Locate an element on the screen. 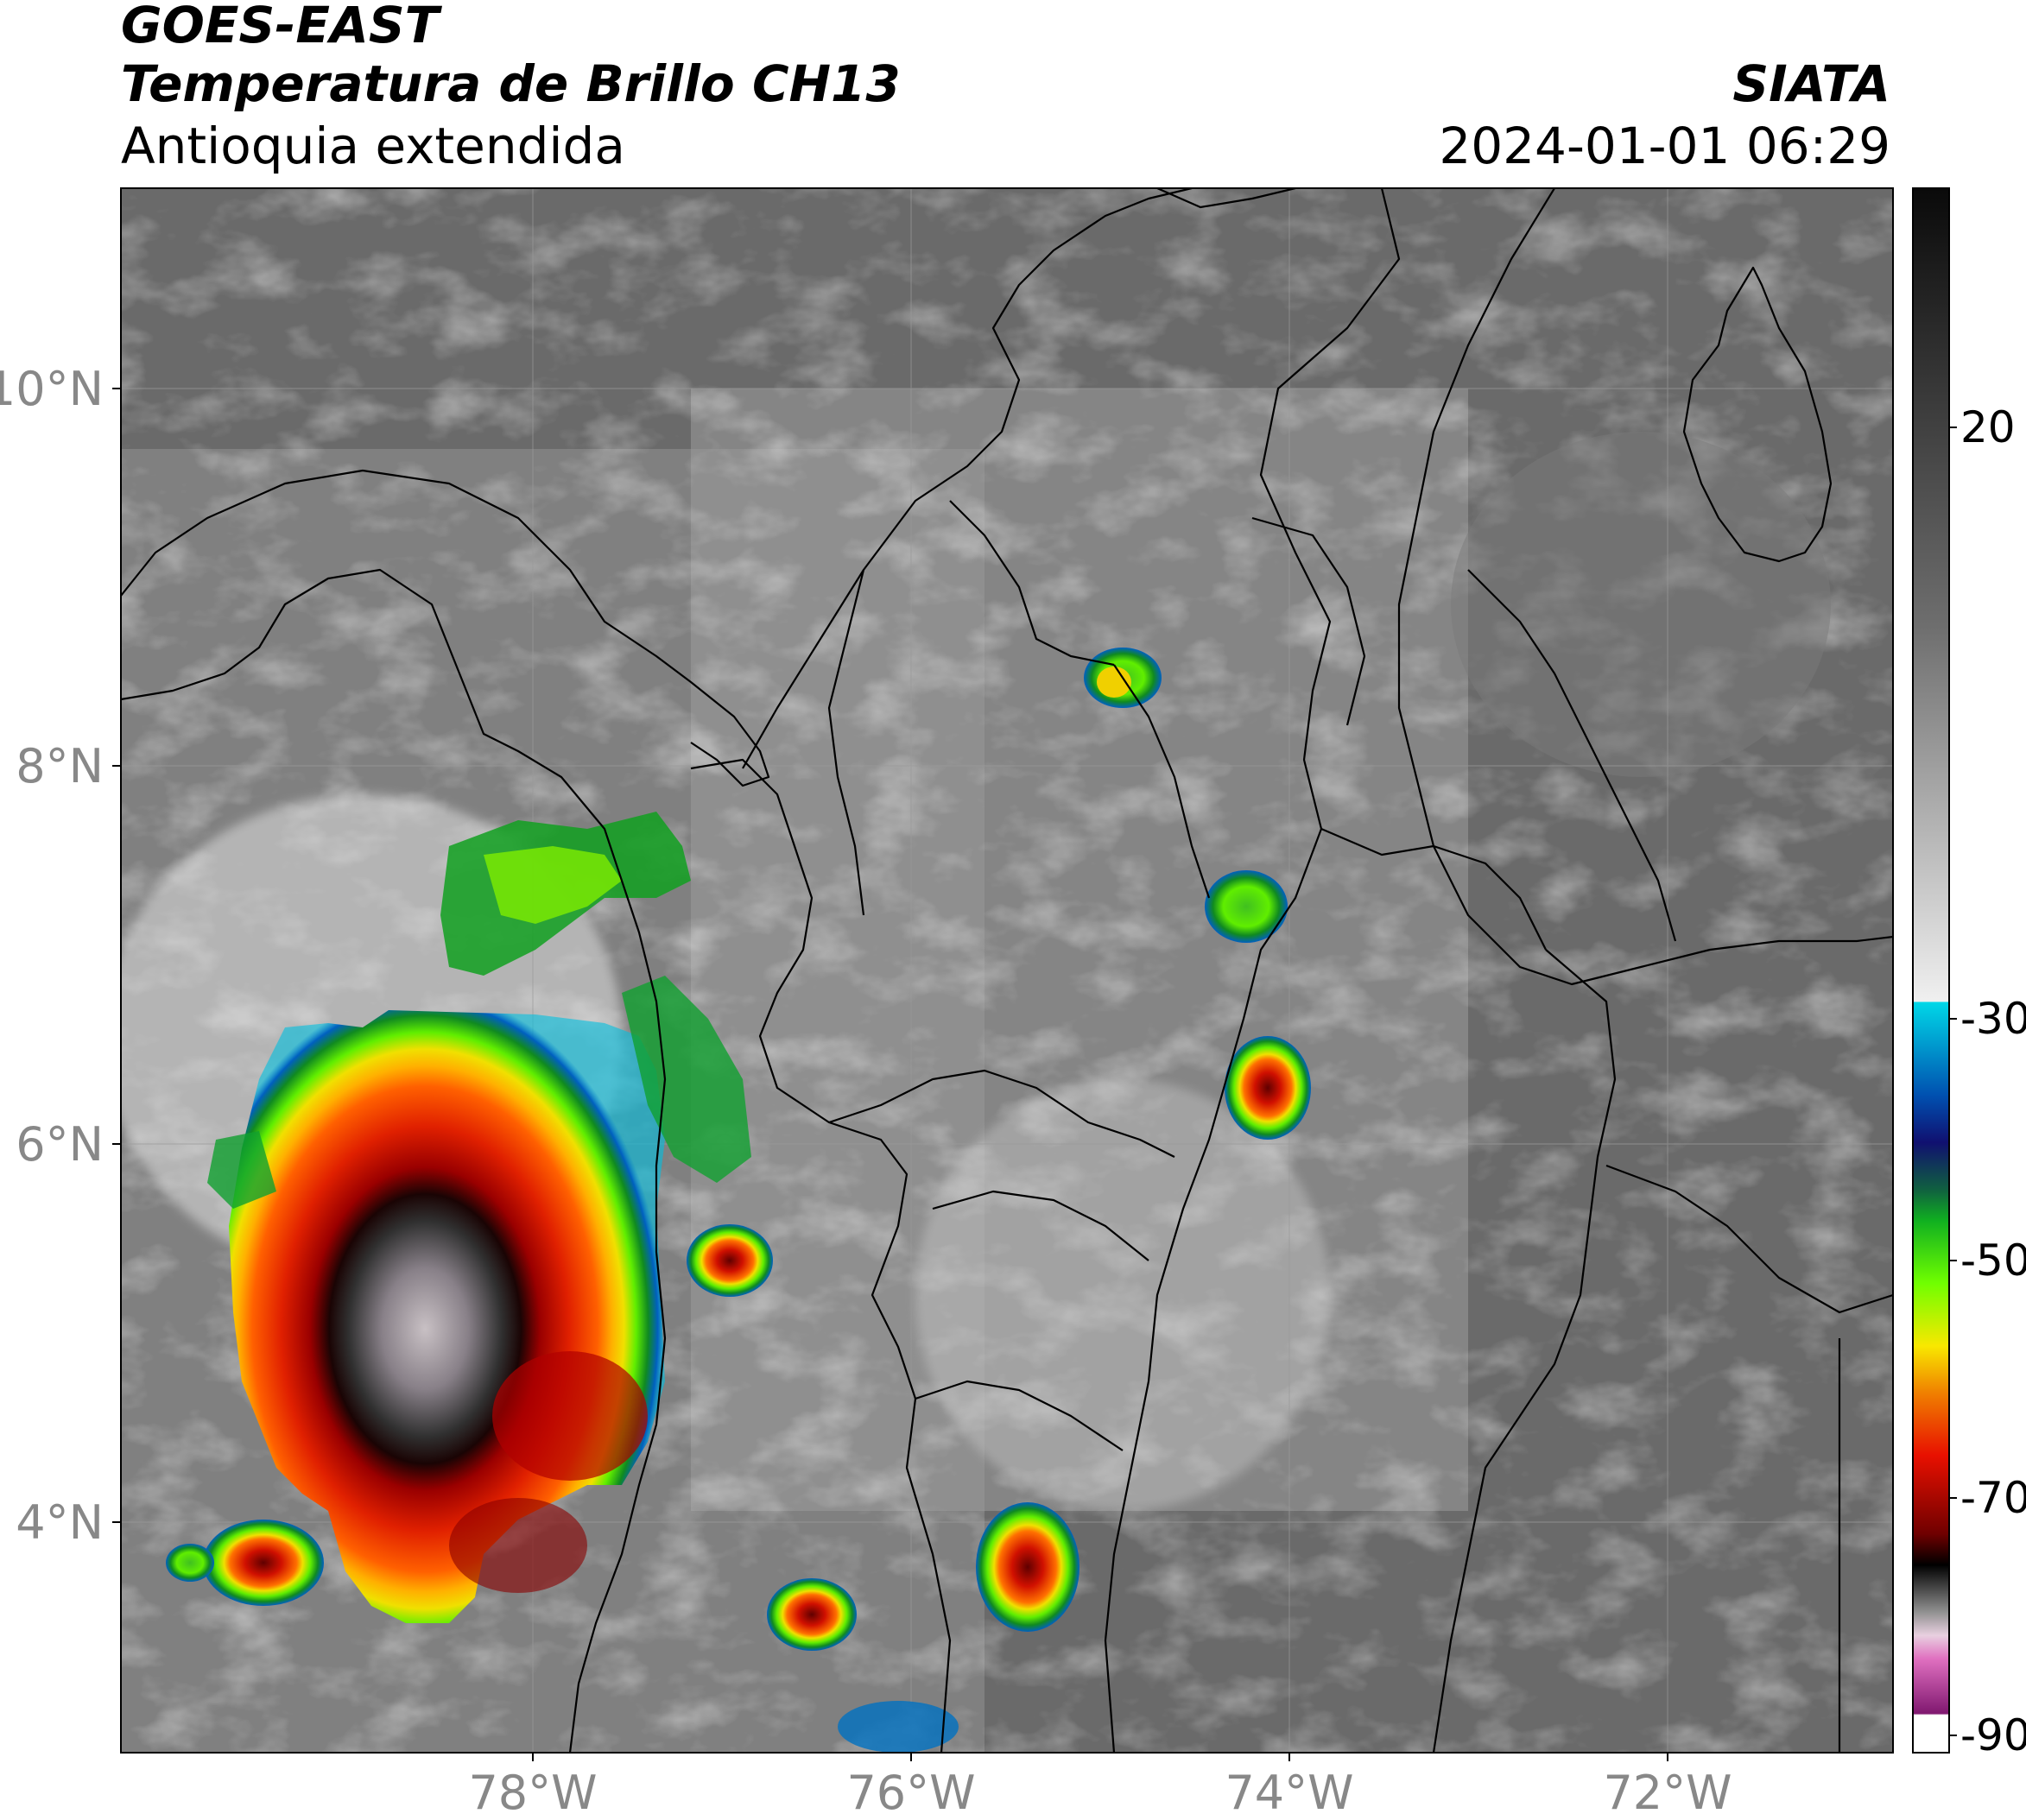 This screenshot has width=2026, height=1820. region-subtitle: Antioquia extendida is located at coordinates (373, 146).